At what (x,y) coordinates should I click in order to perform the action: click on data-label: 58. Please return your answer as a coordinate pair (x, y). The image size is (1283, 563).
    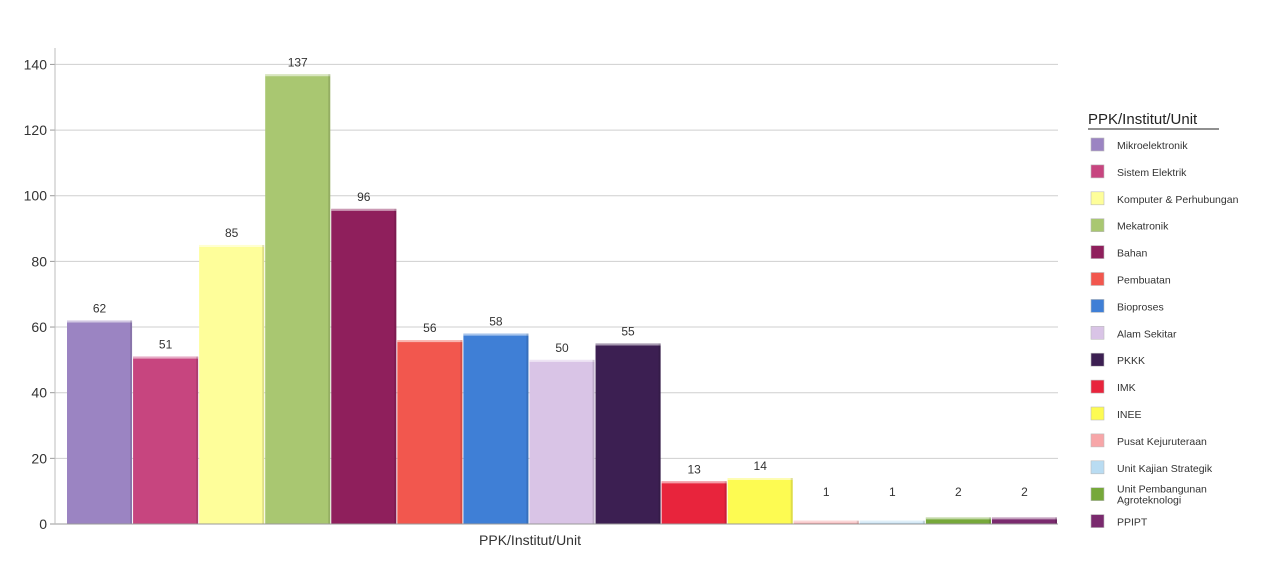
    Looking at the image, I should click on (496, 322).